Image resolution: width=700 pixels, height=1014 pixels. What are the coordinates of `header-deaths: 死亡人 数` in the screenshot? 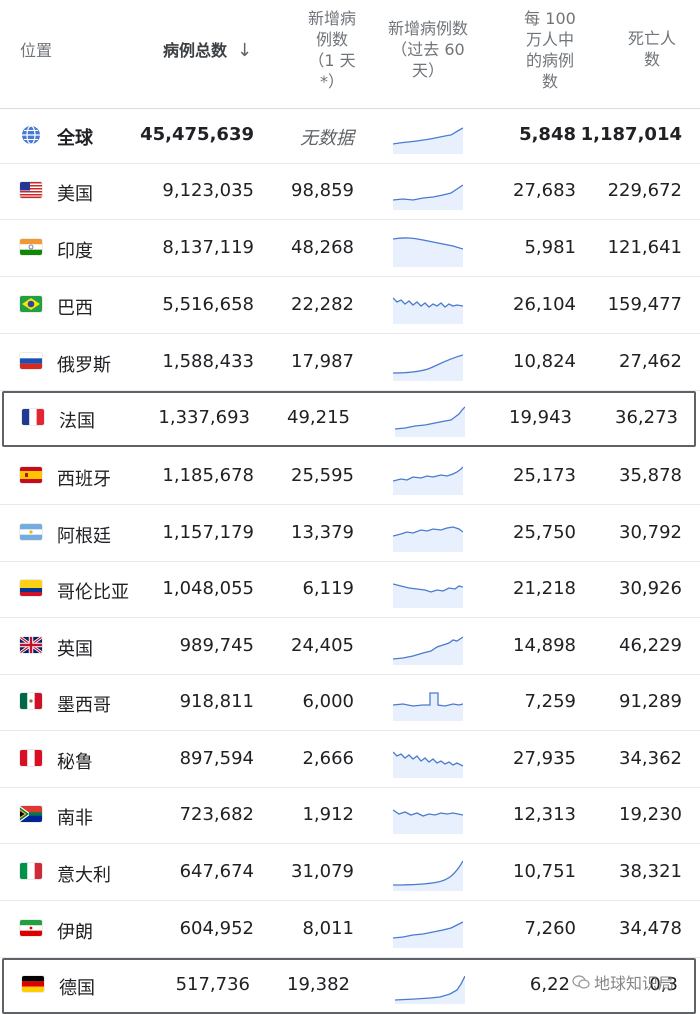 It's located at (651, 49).